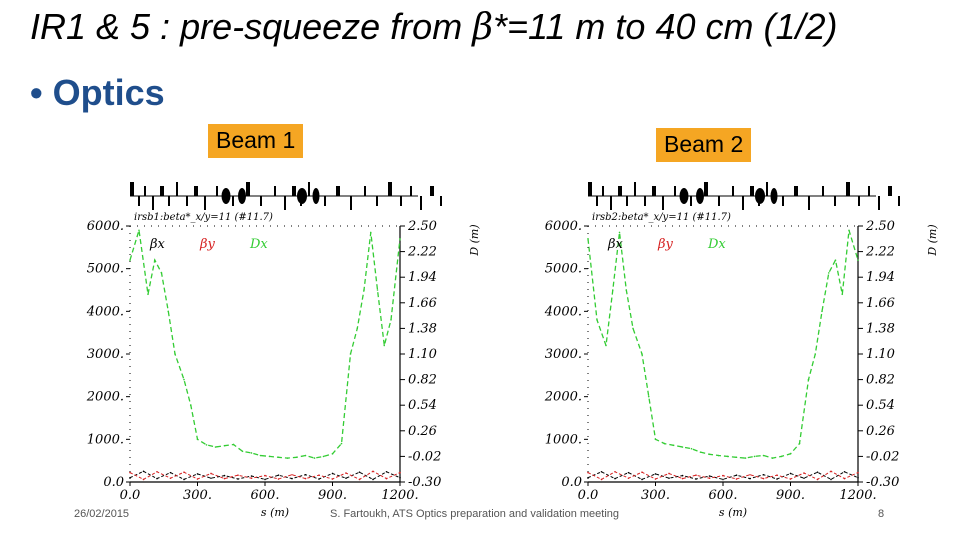 Image resolution: width=960 pixels, height=540 pixels. What do you see at coordinates (105, 226) in the screenshot?
I see `y-tick-label: 6000.` at bounding box center [105, 226].